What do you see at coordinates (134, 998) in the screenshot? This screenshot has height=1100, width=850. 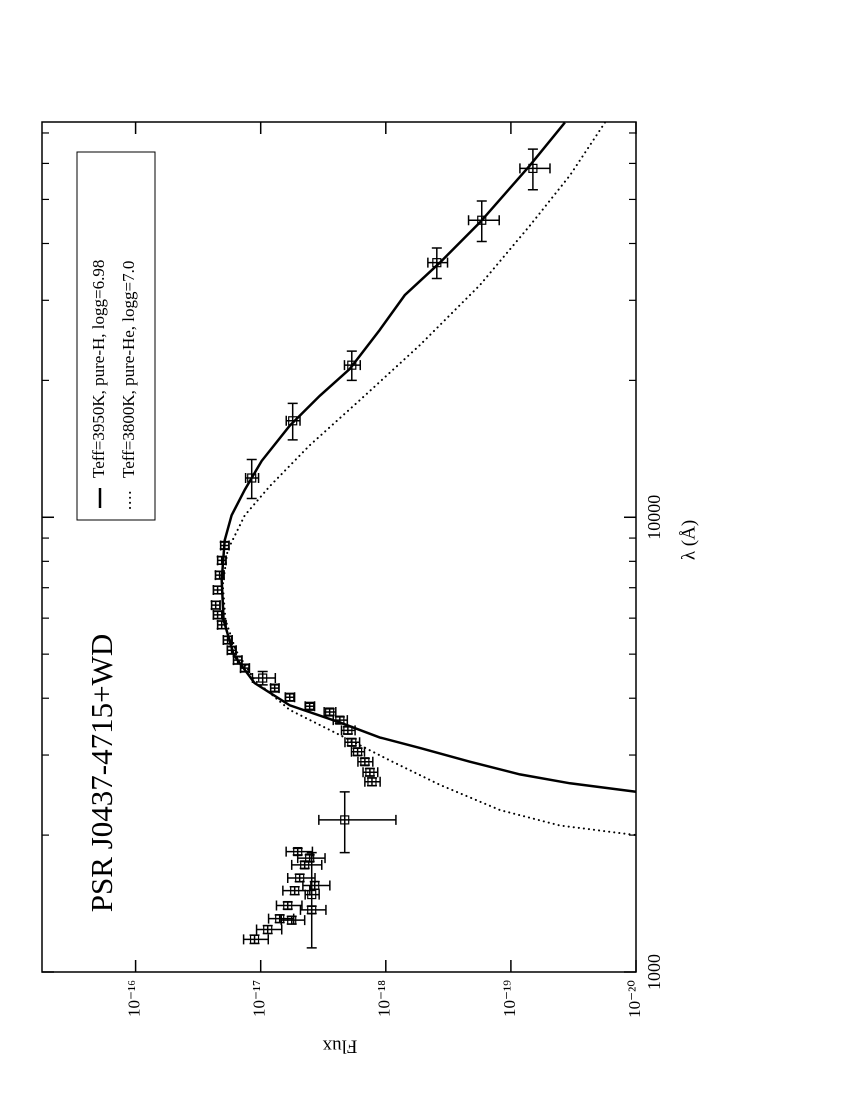 I see `y-tick-label: 10⁻¹⁶` at bounding box center [134, 998].